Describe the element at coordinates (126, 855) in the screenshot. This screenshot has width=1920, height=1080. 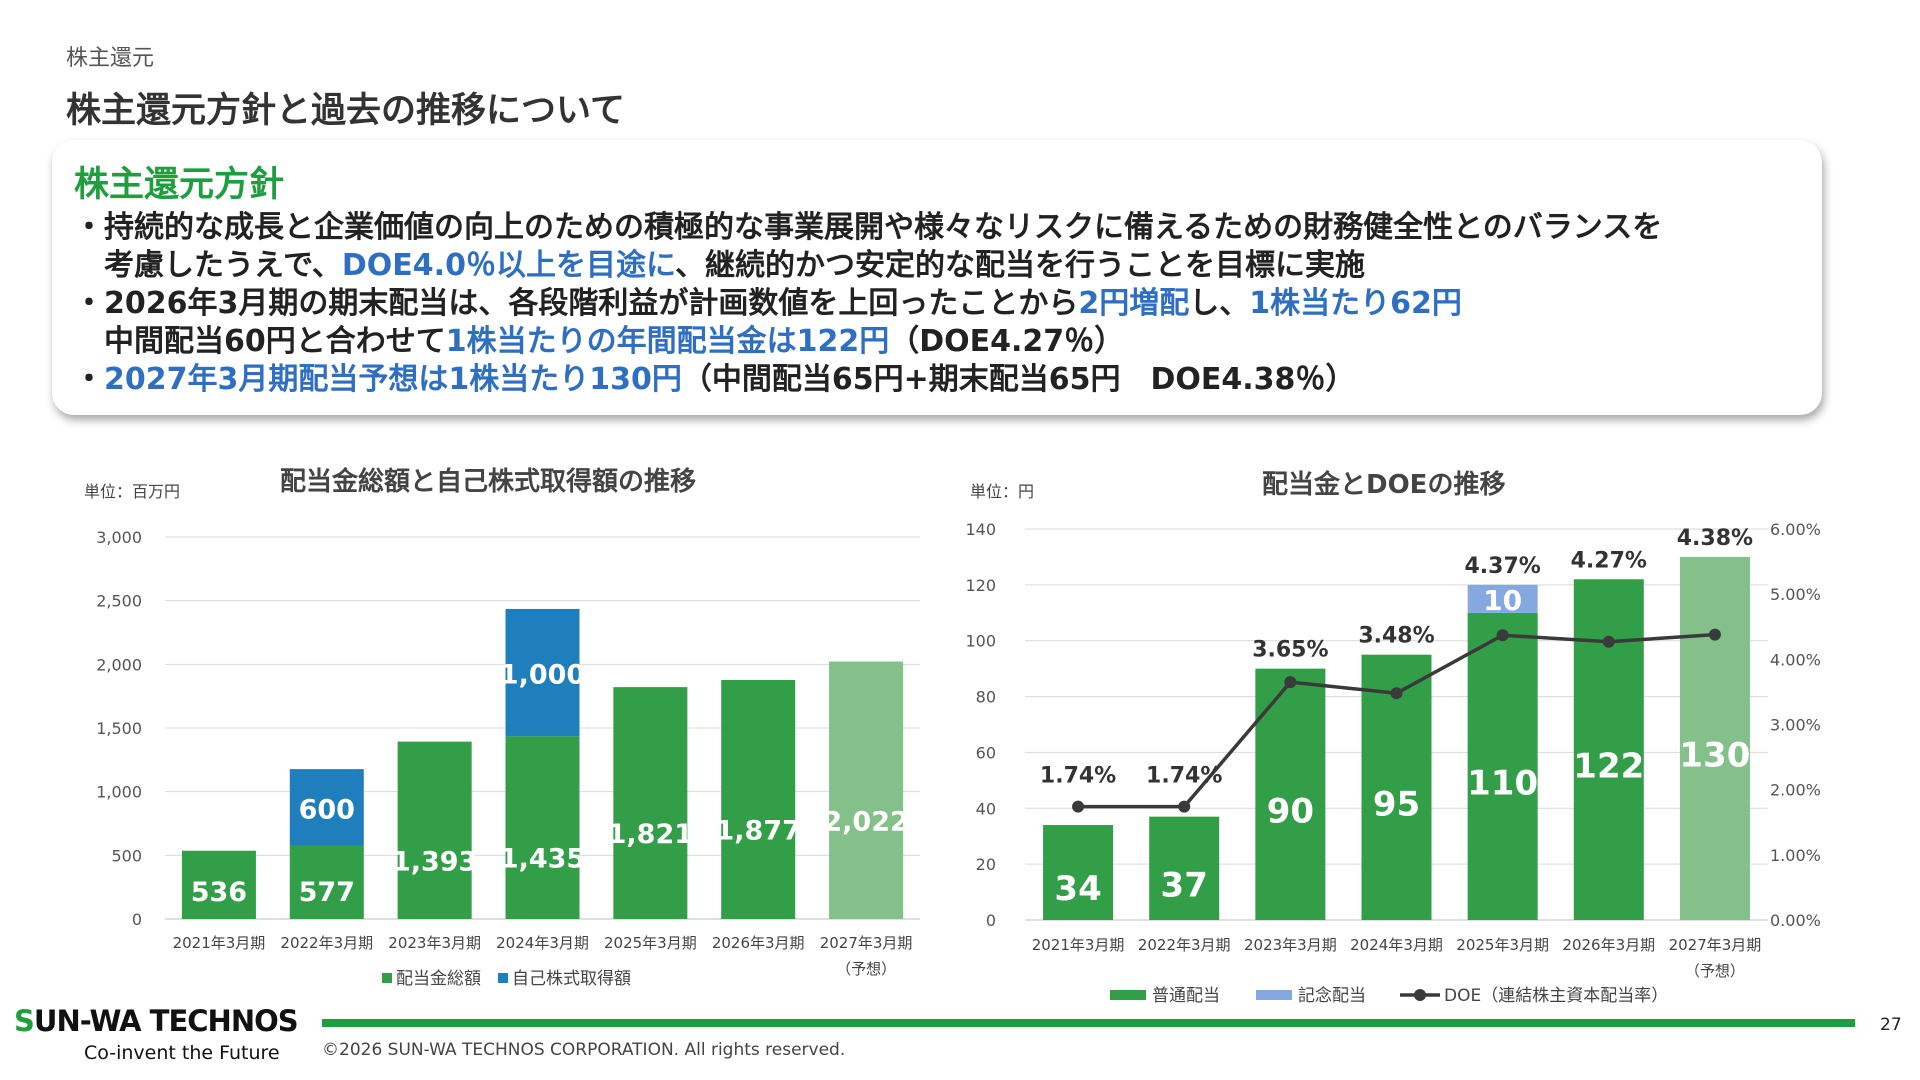
I see `y-tick-label: 500` at that location.